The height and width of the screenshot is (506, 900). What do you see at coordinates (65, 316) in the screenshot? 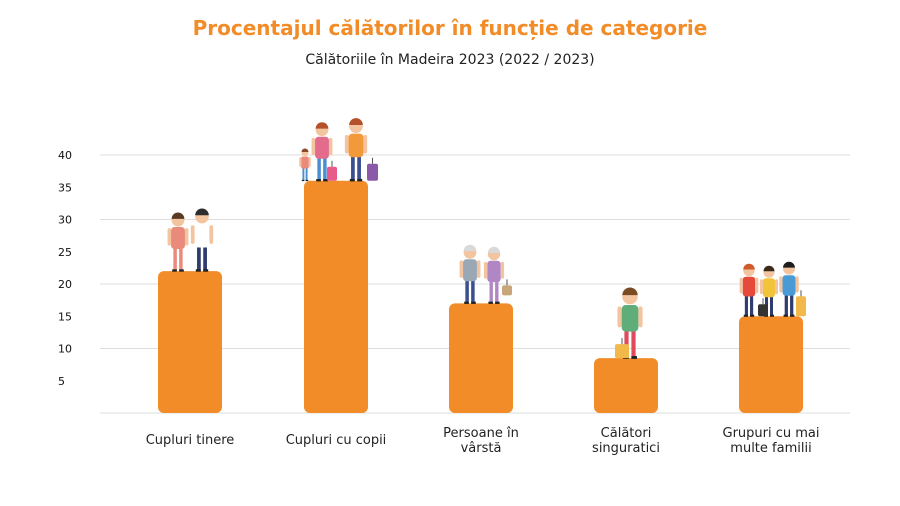
I see `y-tick-label: 15` at bounding box center [65, 316].